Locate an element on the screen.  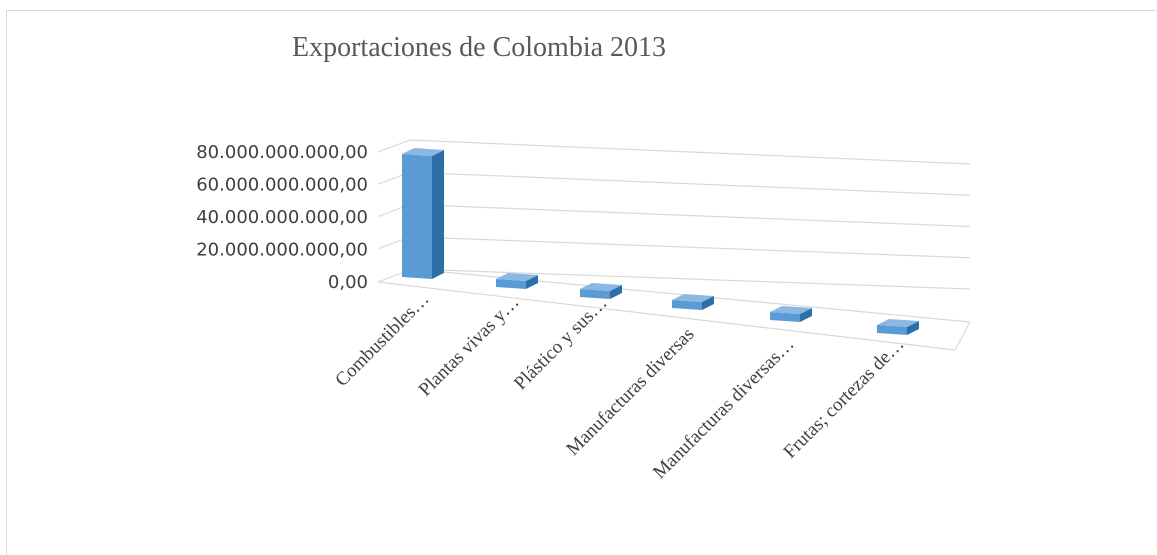
y-tick-label: 60.000.000.000,00 is located at coordinates (282, 185).